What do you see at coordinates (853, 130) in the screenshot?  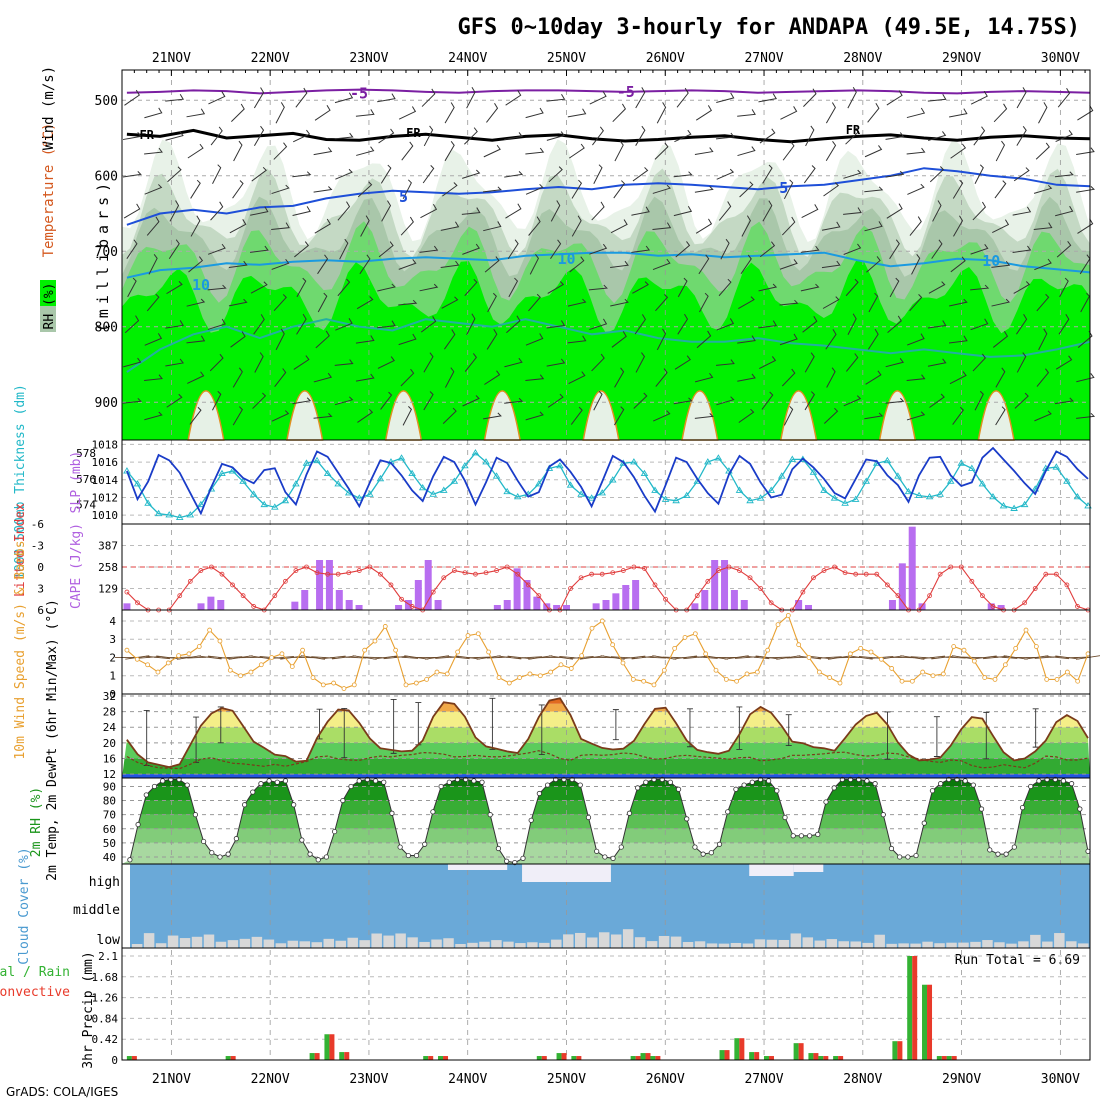 I see `contour-label: FR` at bounding box center [853, 130].